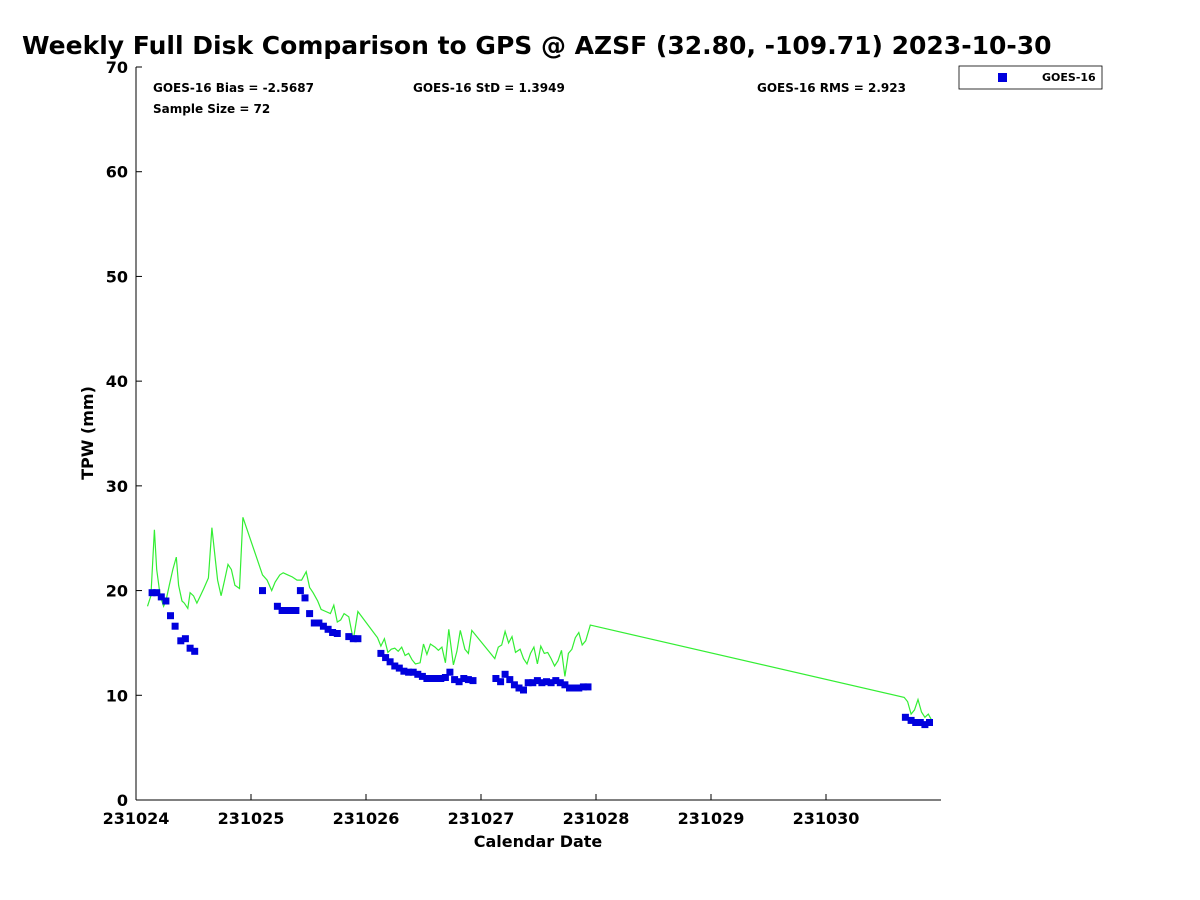  What do you see at coordinates (87, 433) in the screenshot?
I see `y-axis-label: TPW (mm)` at bounding box center [87, 433].